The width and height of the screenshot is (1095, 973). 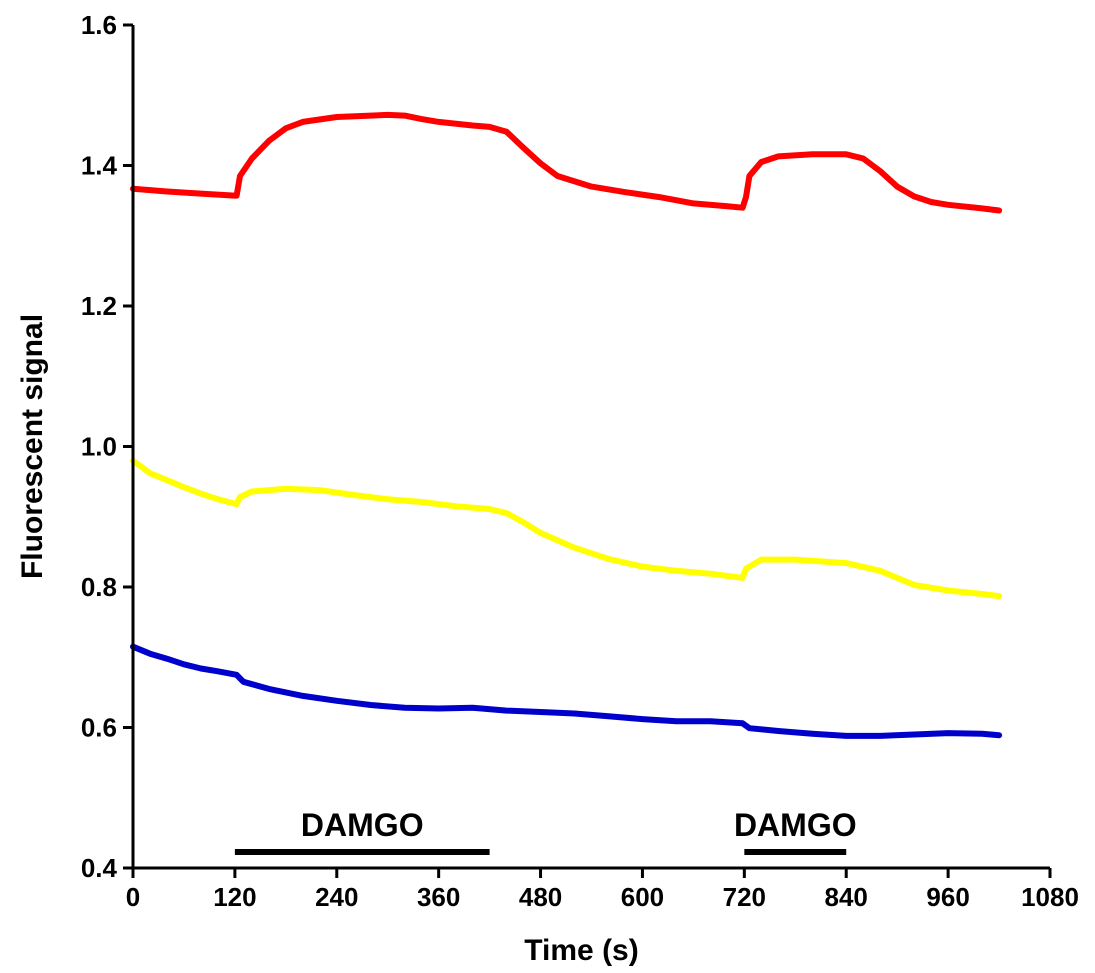 What do you see at coordinates (133, 897) in the screenshot?
I see `x-tick-label: 0` at bounding box center [133, 897].